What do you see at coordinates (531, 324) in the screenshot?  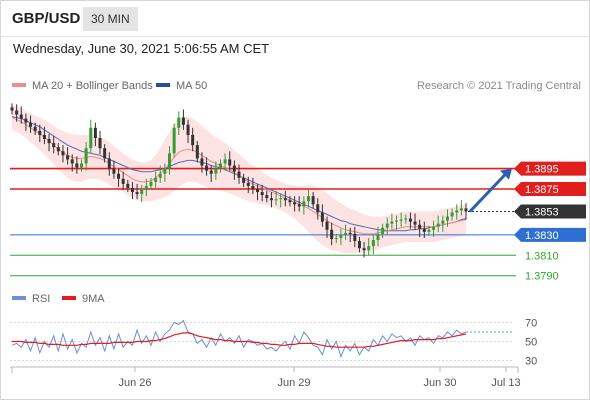 I see `rsi-tick-70: 70` at bounding box center [531, 324].